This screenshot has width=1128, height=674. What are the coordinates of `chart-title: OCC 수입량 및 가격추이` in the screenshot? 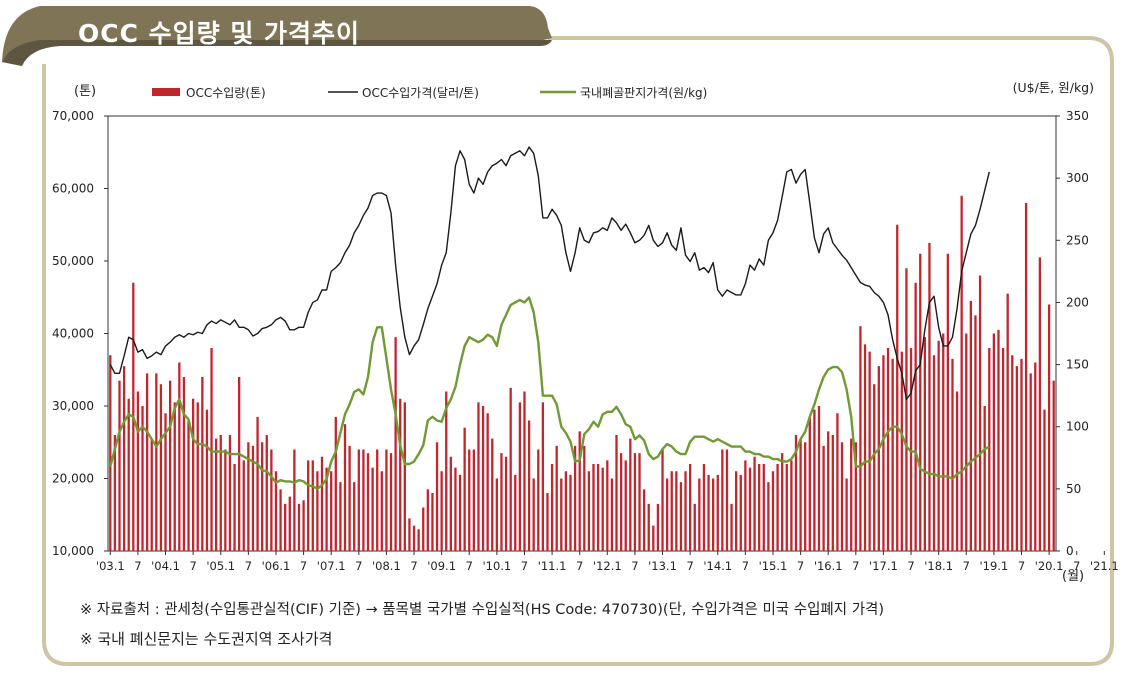 It's located at (219, 33).